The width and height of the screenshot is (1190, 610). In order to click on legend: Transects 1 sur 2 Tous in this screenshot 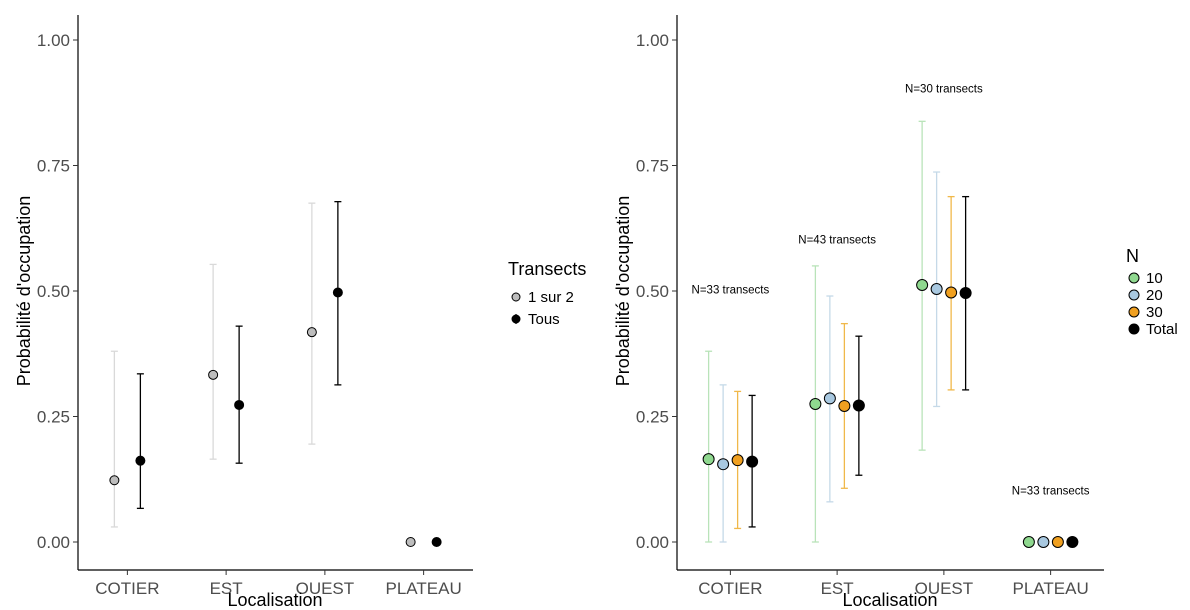, I will do `click(547, 293)`.